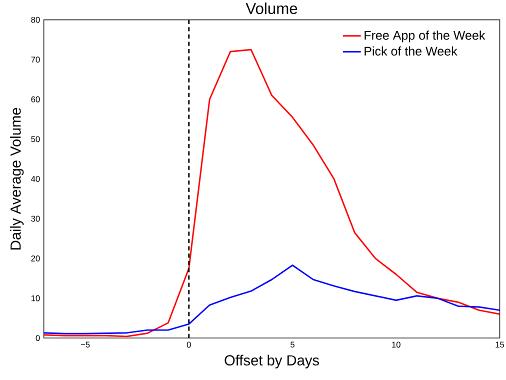 The image size is (506, 380). Describe the element at coordinates (35, 298) in the screenshot. I see `y-tick-label: 10` at that location.